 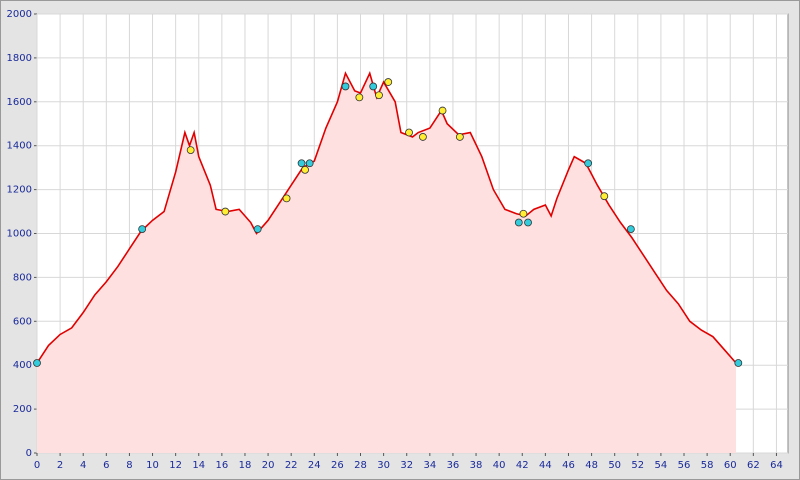 What do you see at coordinates (106, 465) in the screenshot?
I see `x-tick-label: 6` at bounding box center [106, 465].